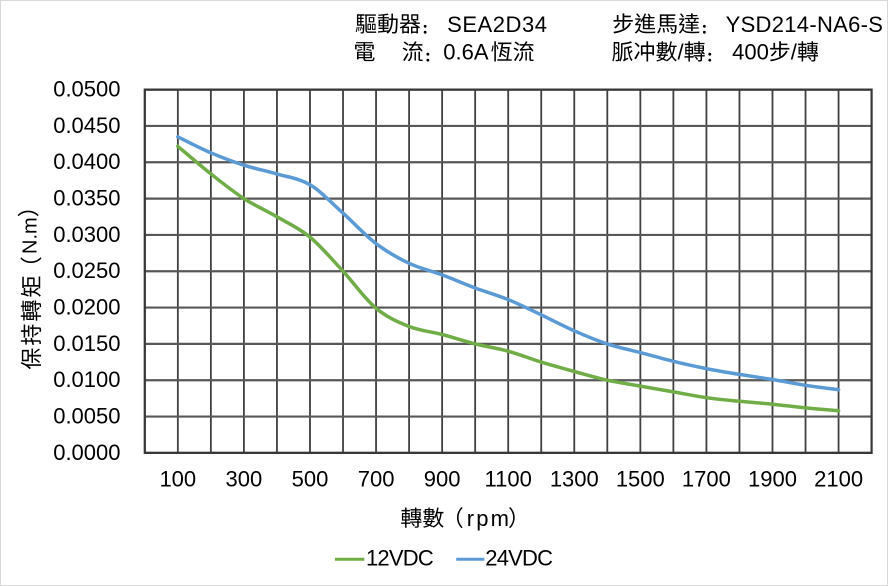 This screenshot has width=888, height=586. What do you see at coordinates (805, 24) in the screenshot?
I see `svg-text: YSD214-NA6-S` at bounding box center [805, 24].